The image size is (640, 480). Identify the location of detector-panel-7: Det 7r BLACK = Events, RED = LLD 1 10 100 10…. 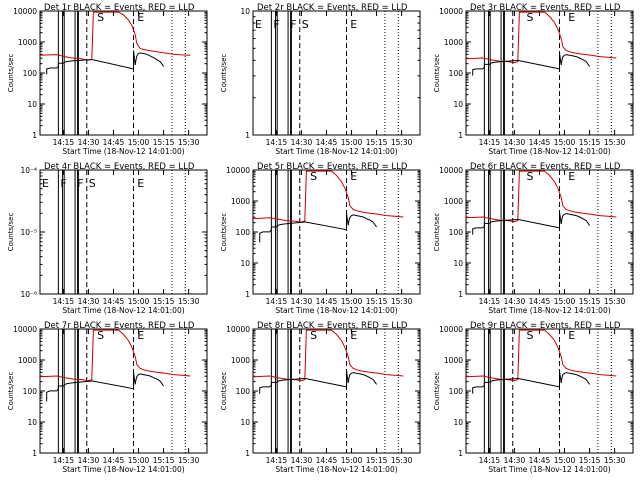
(107, 397).